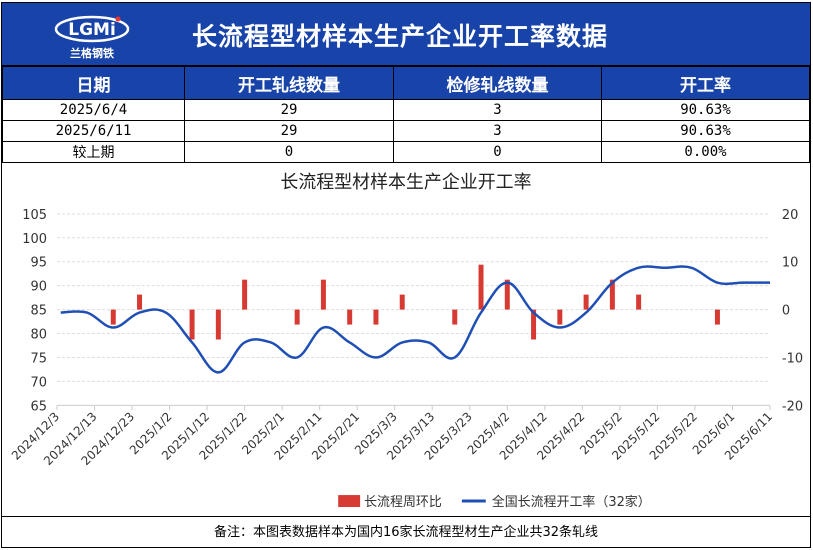 The height and width of the screenshot is (550, 813). I want to click on y-right-tick-label: -10, so click(792, 358).